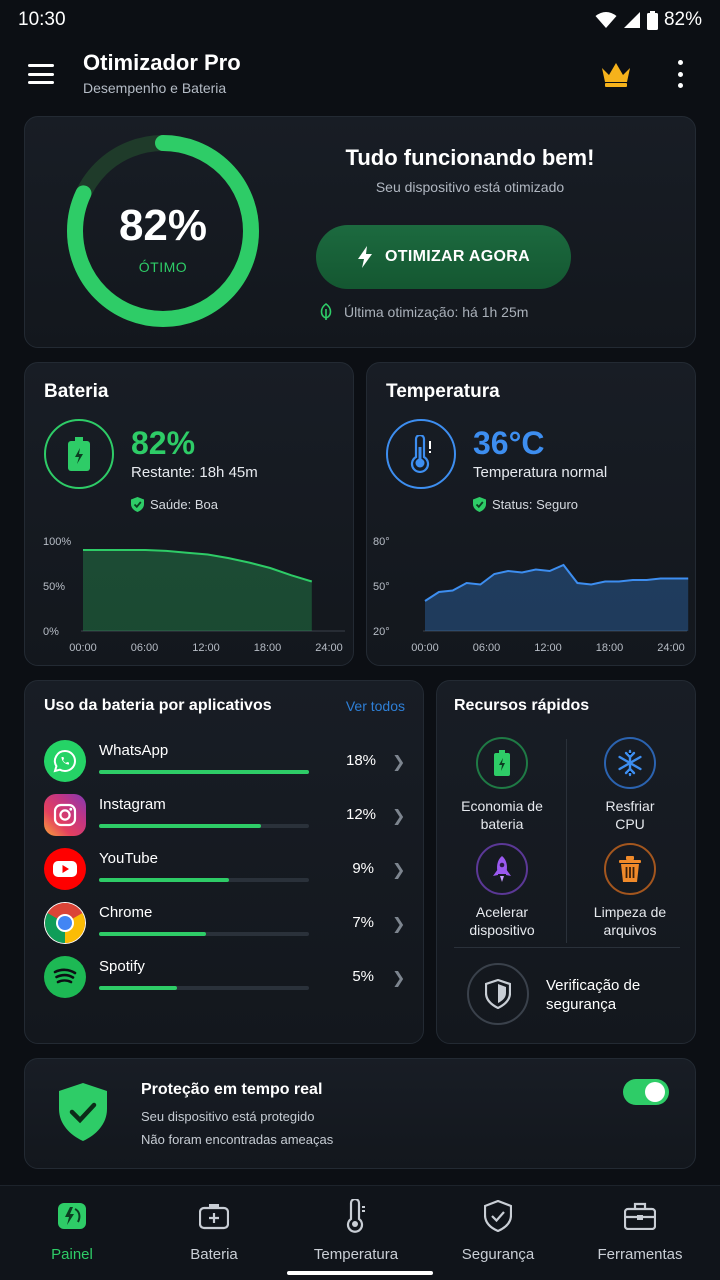 The height and width of the screenshot is (1280, 720). I want to click on battery-title: Bateria, so click(76, 391).